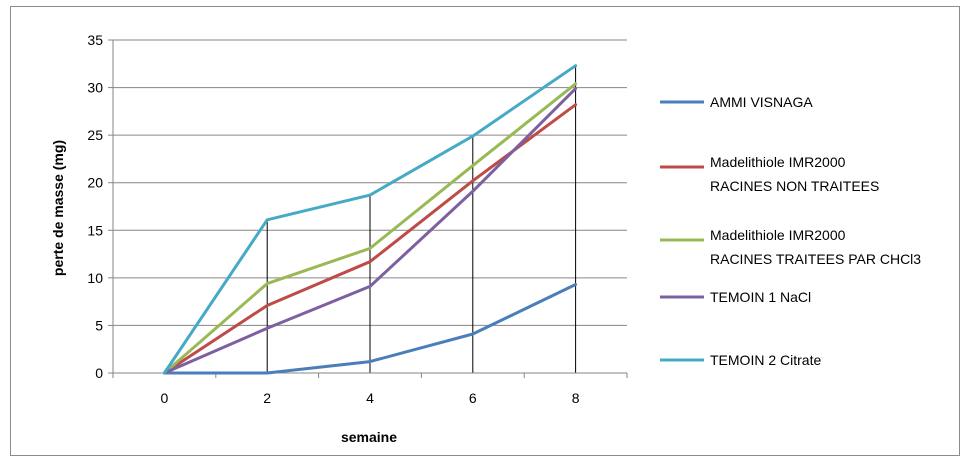 The image size is (976, 462). I want to click on legend-label-5: TEMOIN 2 Citrate, so click(765, 360).